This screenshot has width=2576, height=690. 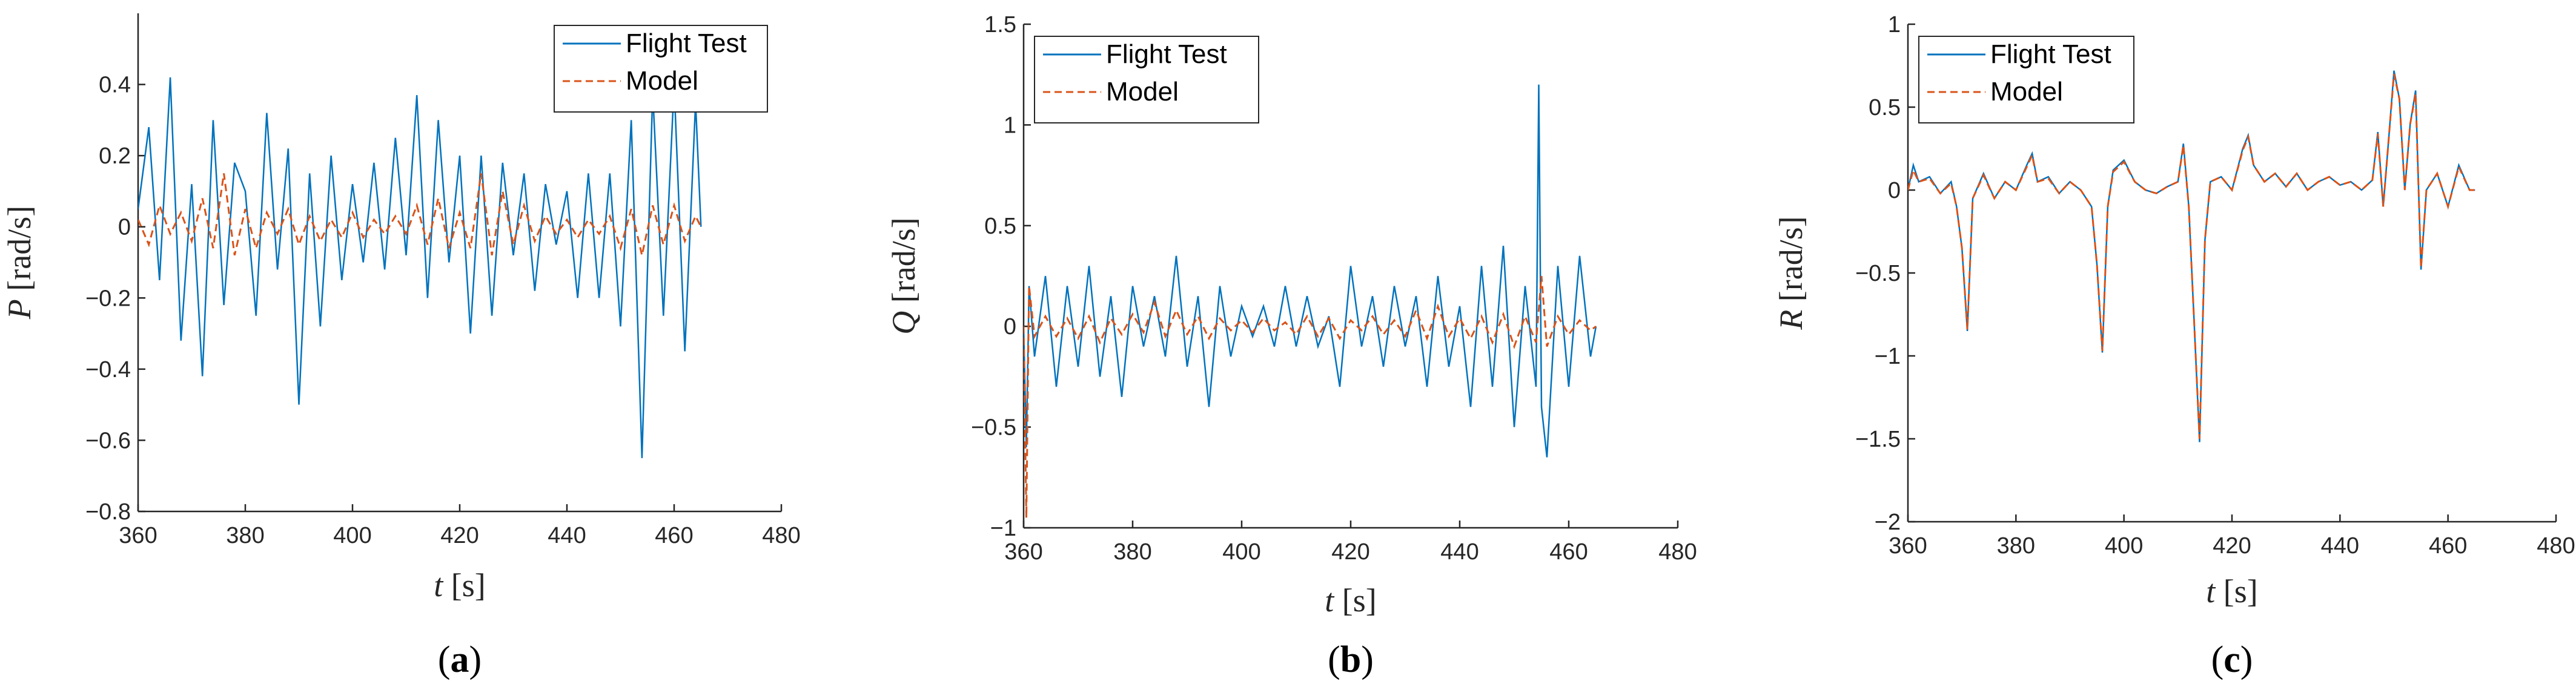 What do you see at coordinates (1791, 273) in the screenshot?
I see `y-axis-label: R [rad/s]` at bounding box center [1791, 273].